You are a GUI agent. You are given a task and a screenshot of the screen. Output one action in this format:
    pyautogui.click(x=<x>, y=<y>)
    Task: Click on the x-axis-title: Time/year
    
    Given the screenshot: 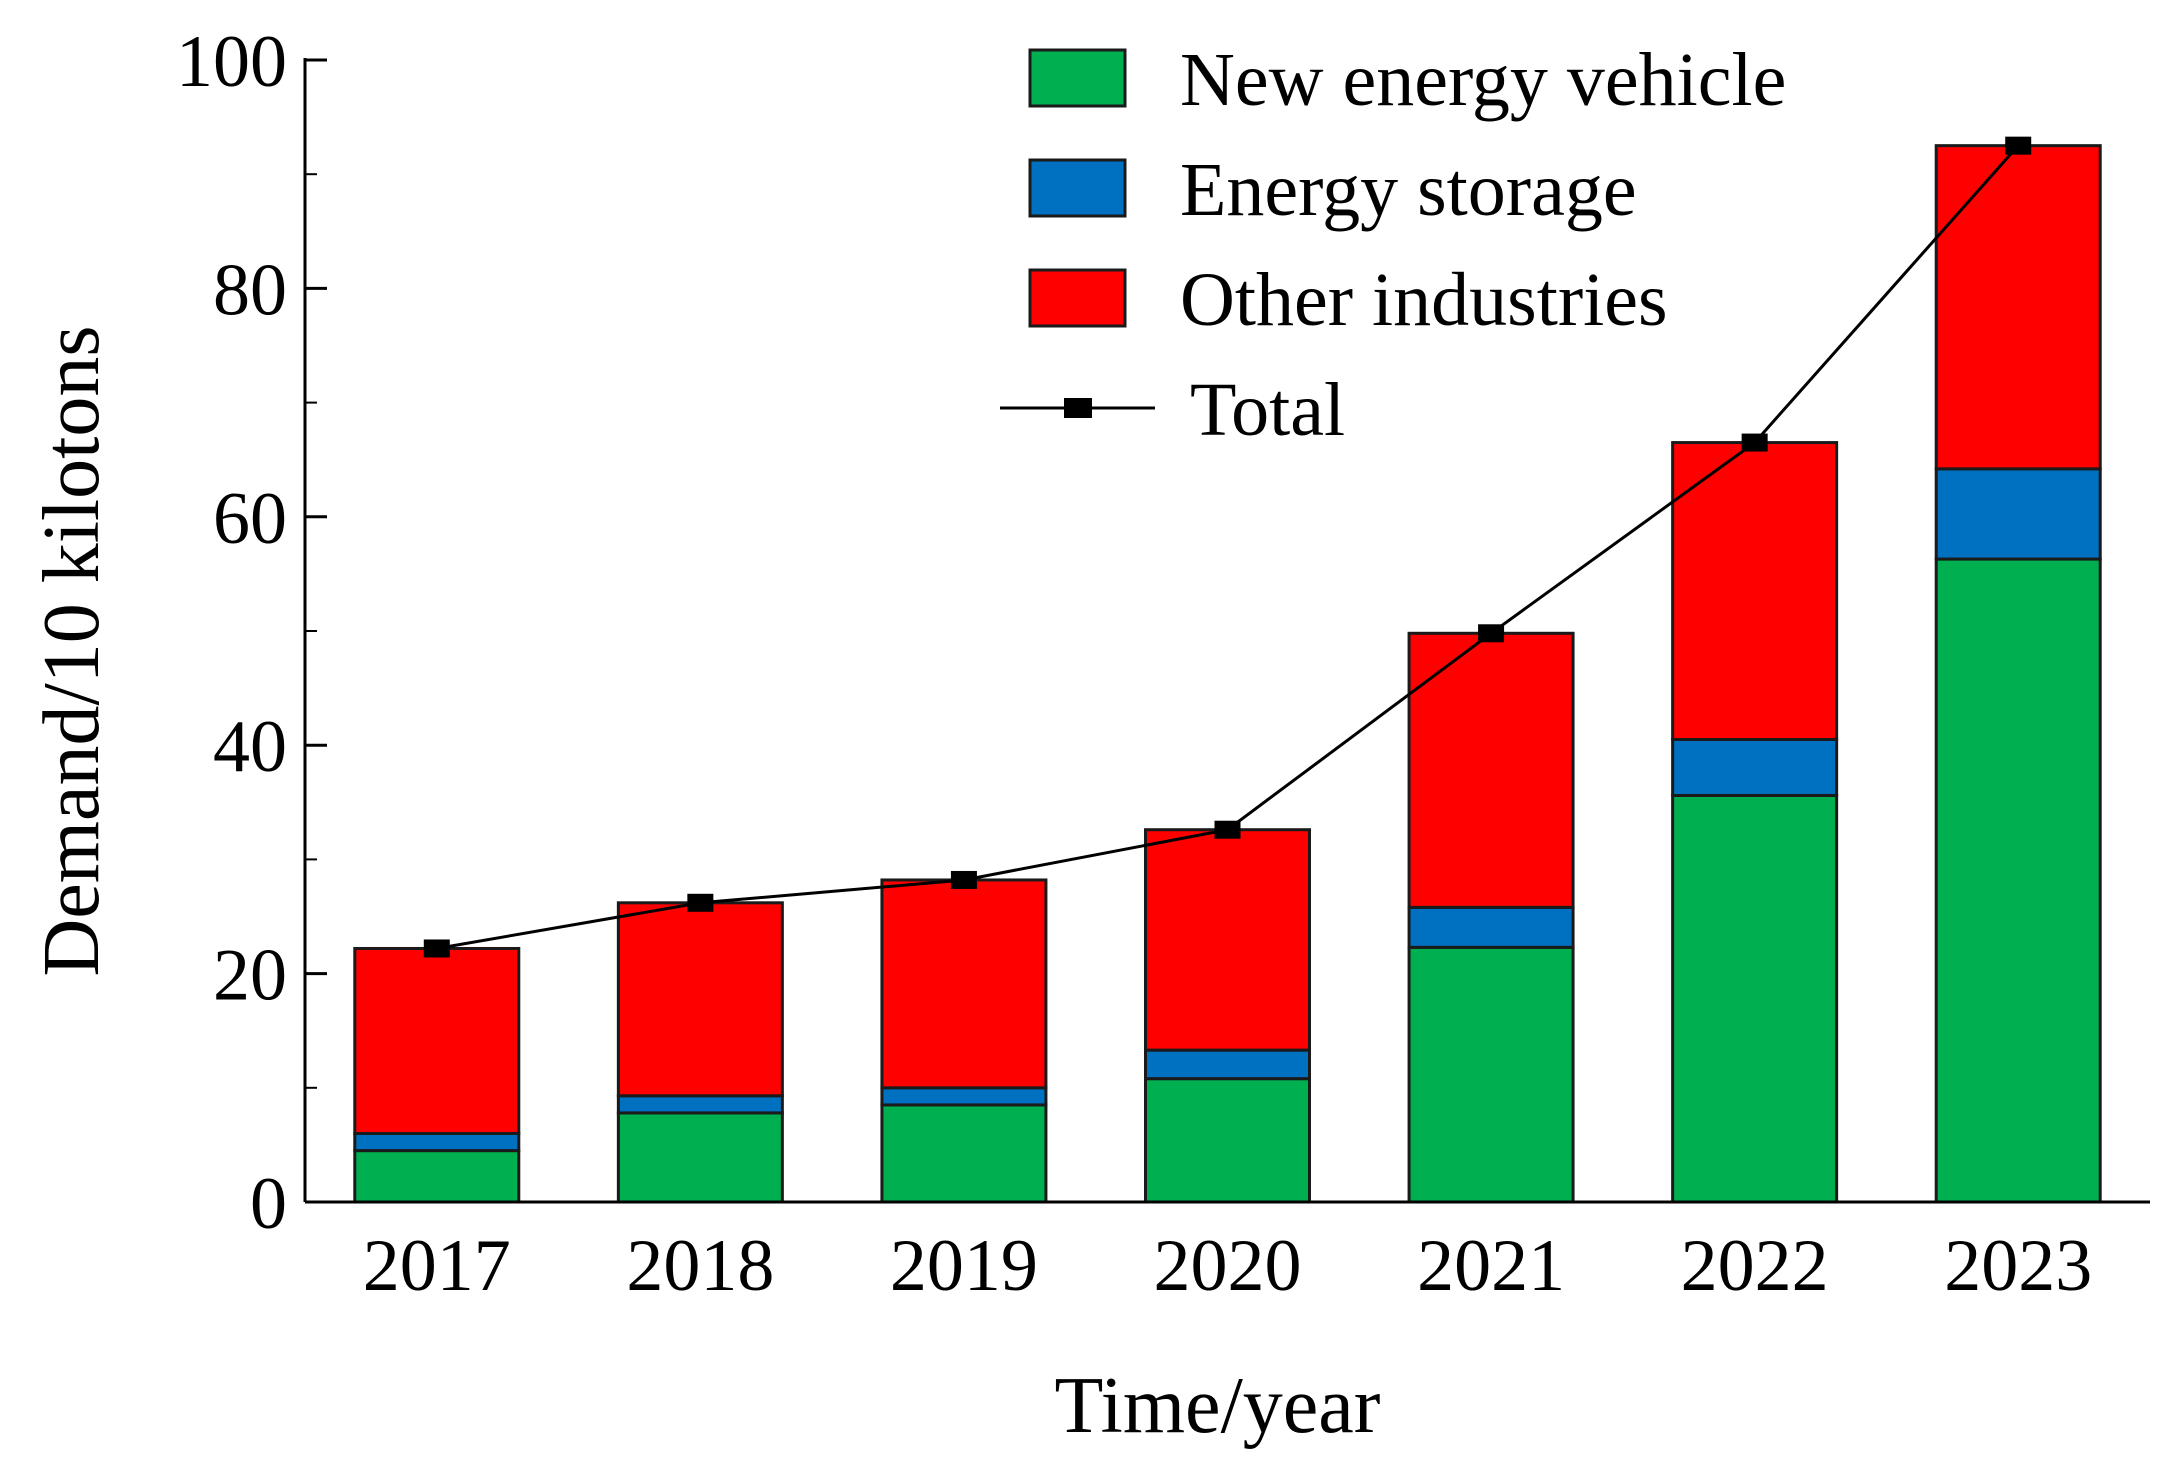 What is the action you would take?
    pyautogui.click(x=1218, y=1406)
    